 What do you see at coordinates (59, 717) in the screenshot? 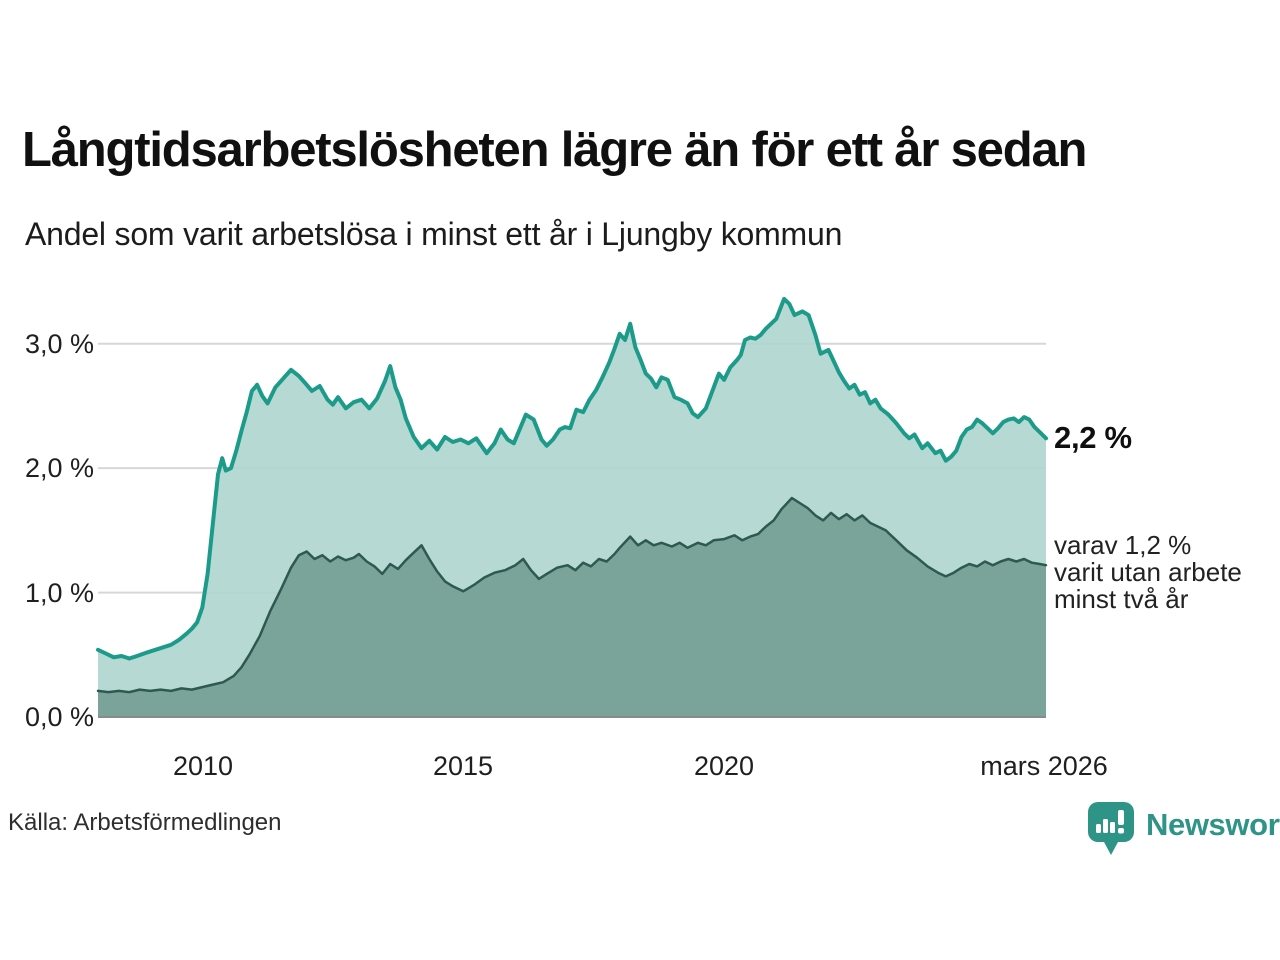
I see `y-axis-label-0pct: 0,0 %` at bounding box center [59, 717].